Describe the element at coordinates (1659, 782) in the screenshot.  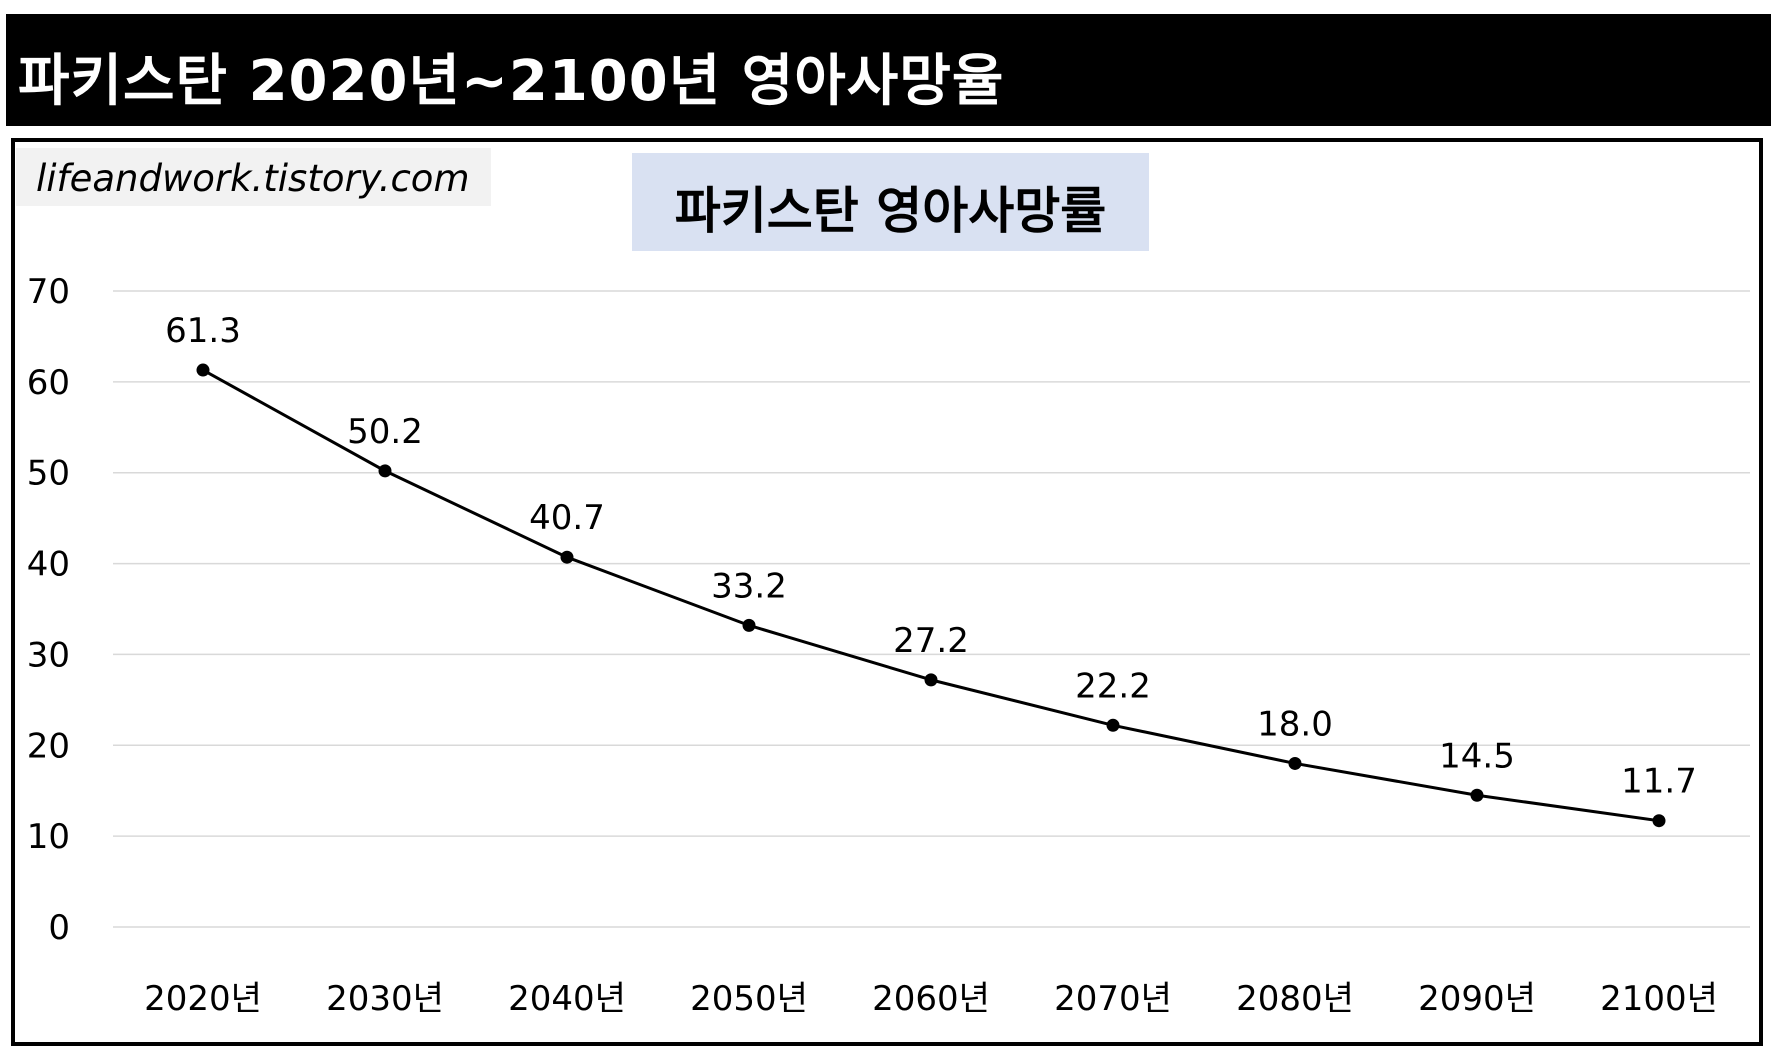
I see `data-label: 11.7` at that location.